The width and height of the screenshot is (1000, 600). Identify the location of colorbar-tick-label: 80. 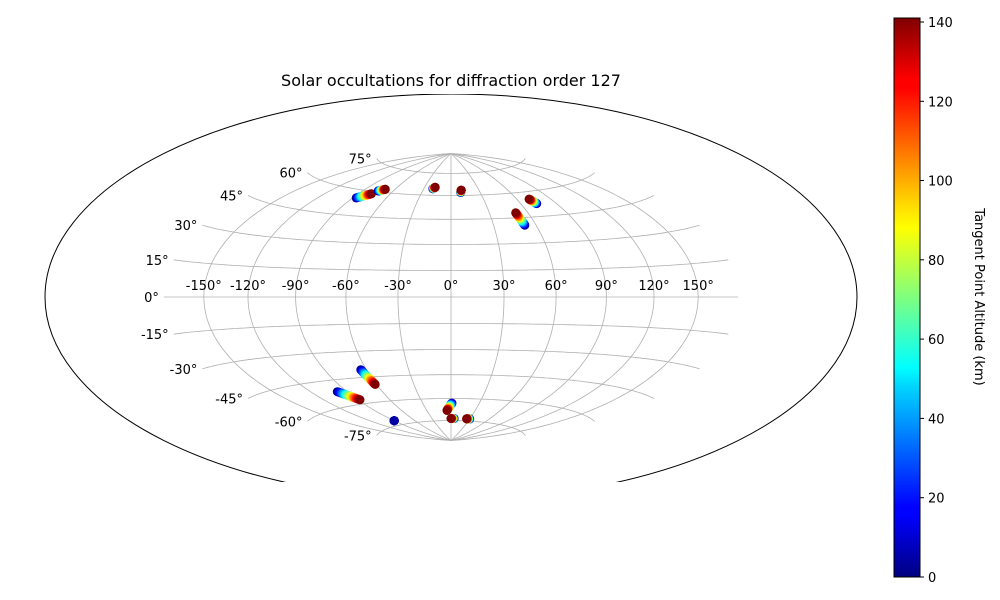
(936, 261).